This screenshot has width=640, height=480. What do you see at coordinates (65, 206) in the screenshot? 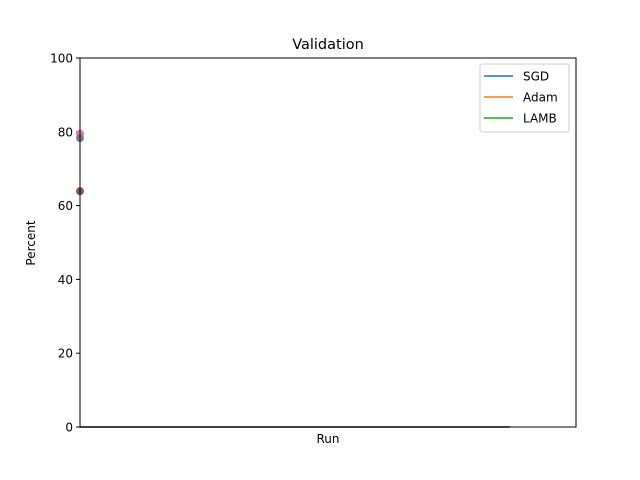
I see `y-tick-label-60: 60` at bounding box center [65, 206].